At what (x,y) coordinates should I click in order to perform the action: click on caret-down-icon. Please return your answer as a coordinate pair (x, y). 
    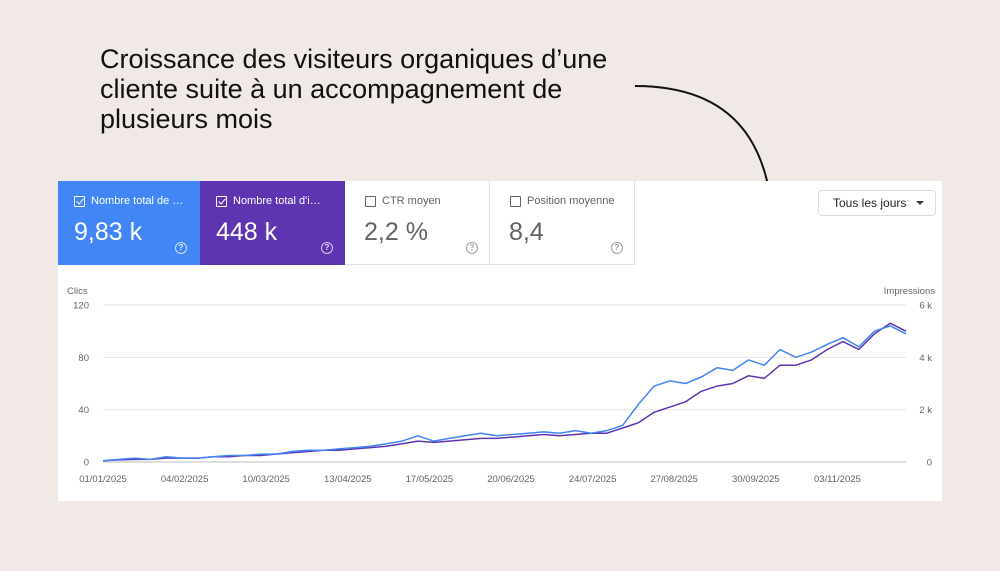
    Looking at the image, I should click on (920, 203).